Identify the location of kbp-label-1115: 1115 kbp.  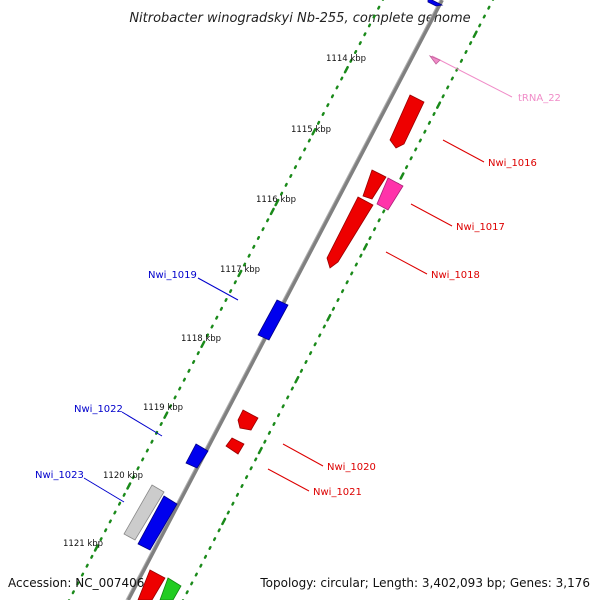
(311, 130).